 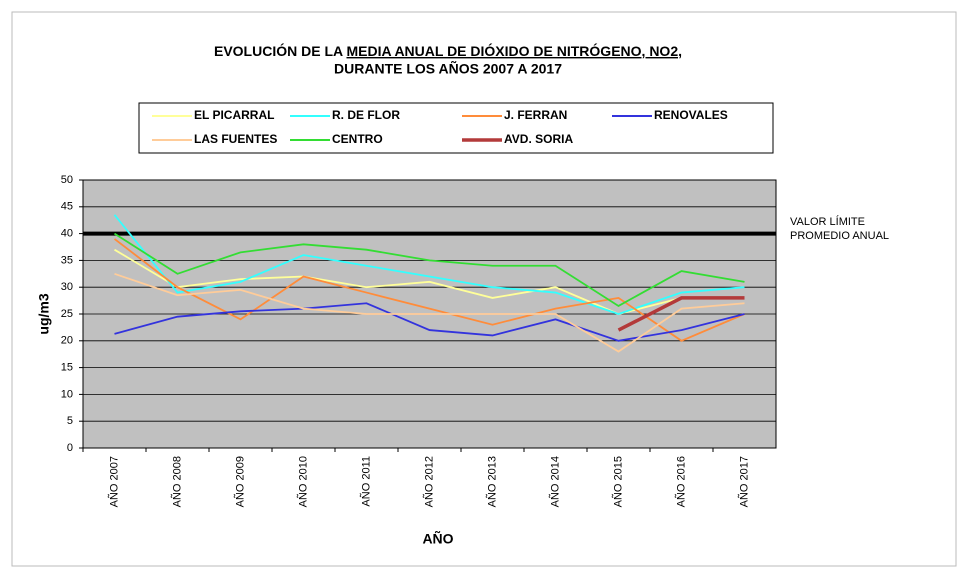 What do you see at coordinates (357, 139) in the screenshot?
I see `legend-label: CENTRO` at bounding box center [357, 139].